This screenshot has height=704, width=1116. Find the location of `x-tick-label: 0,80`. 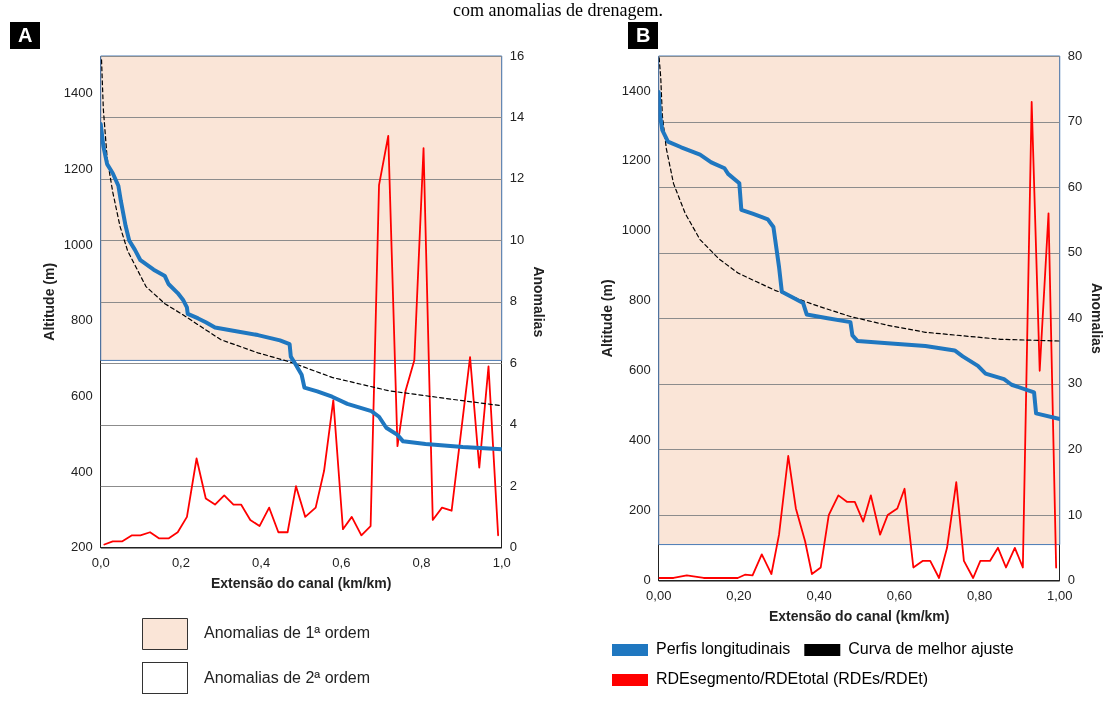

x-tick-label: 0,80 is located at coordinates (979, 595).